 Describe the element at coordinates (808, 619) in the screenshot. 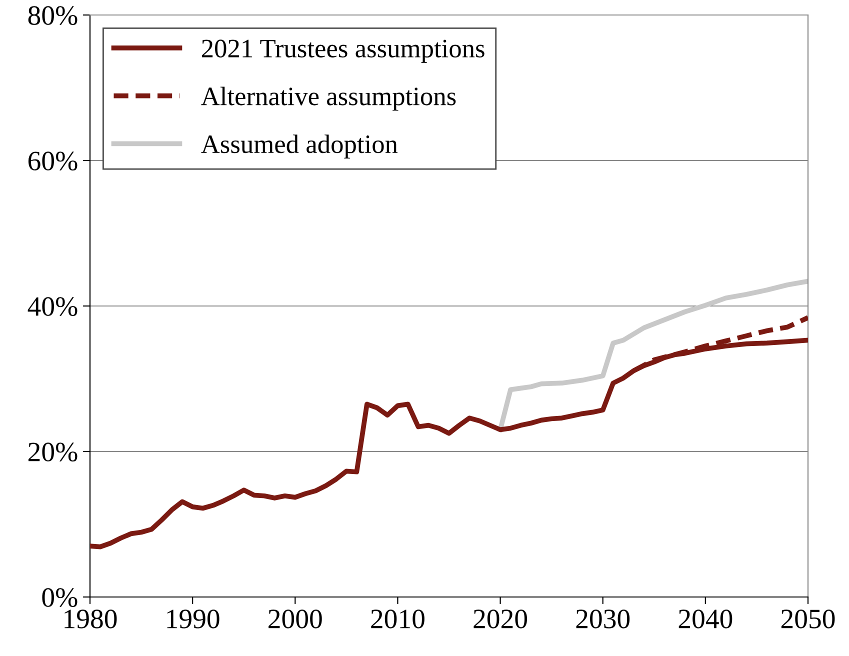

I see `x-tick-label: 2050` at that location.